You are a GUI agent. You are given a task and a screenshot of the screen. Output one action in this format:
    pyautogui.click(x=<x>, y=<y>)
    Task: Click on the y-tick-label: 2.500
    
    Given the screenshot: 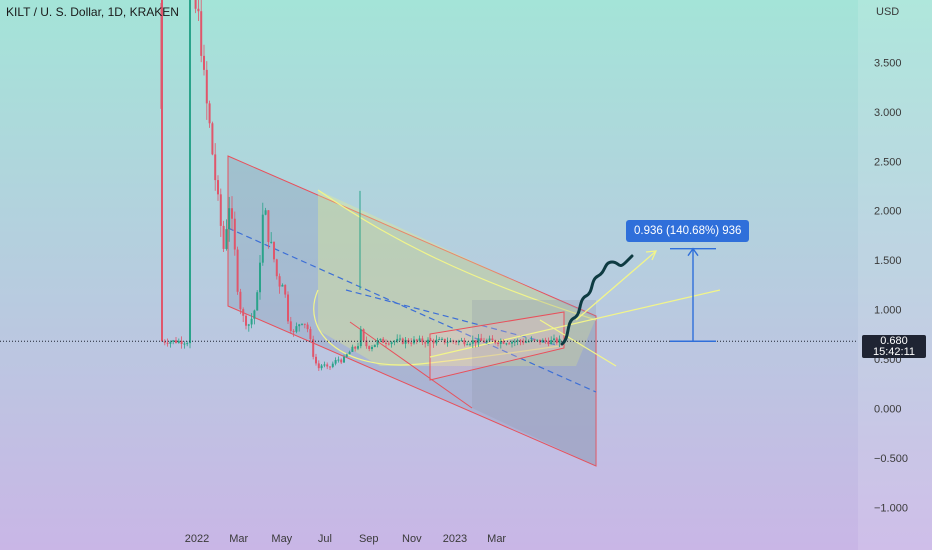 What is the action you would take?
    pyautogui.click(x=888, y=162)
    